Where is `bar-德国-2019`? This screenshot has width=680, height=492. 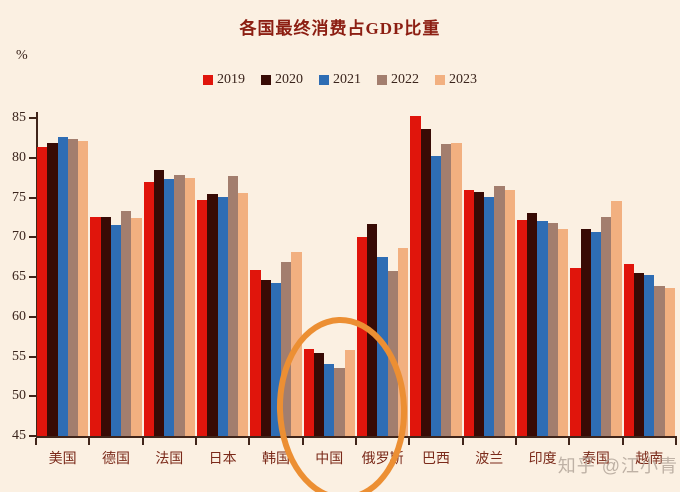 bar-德国-2019 is located at coordinates (95, 326).